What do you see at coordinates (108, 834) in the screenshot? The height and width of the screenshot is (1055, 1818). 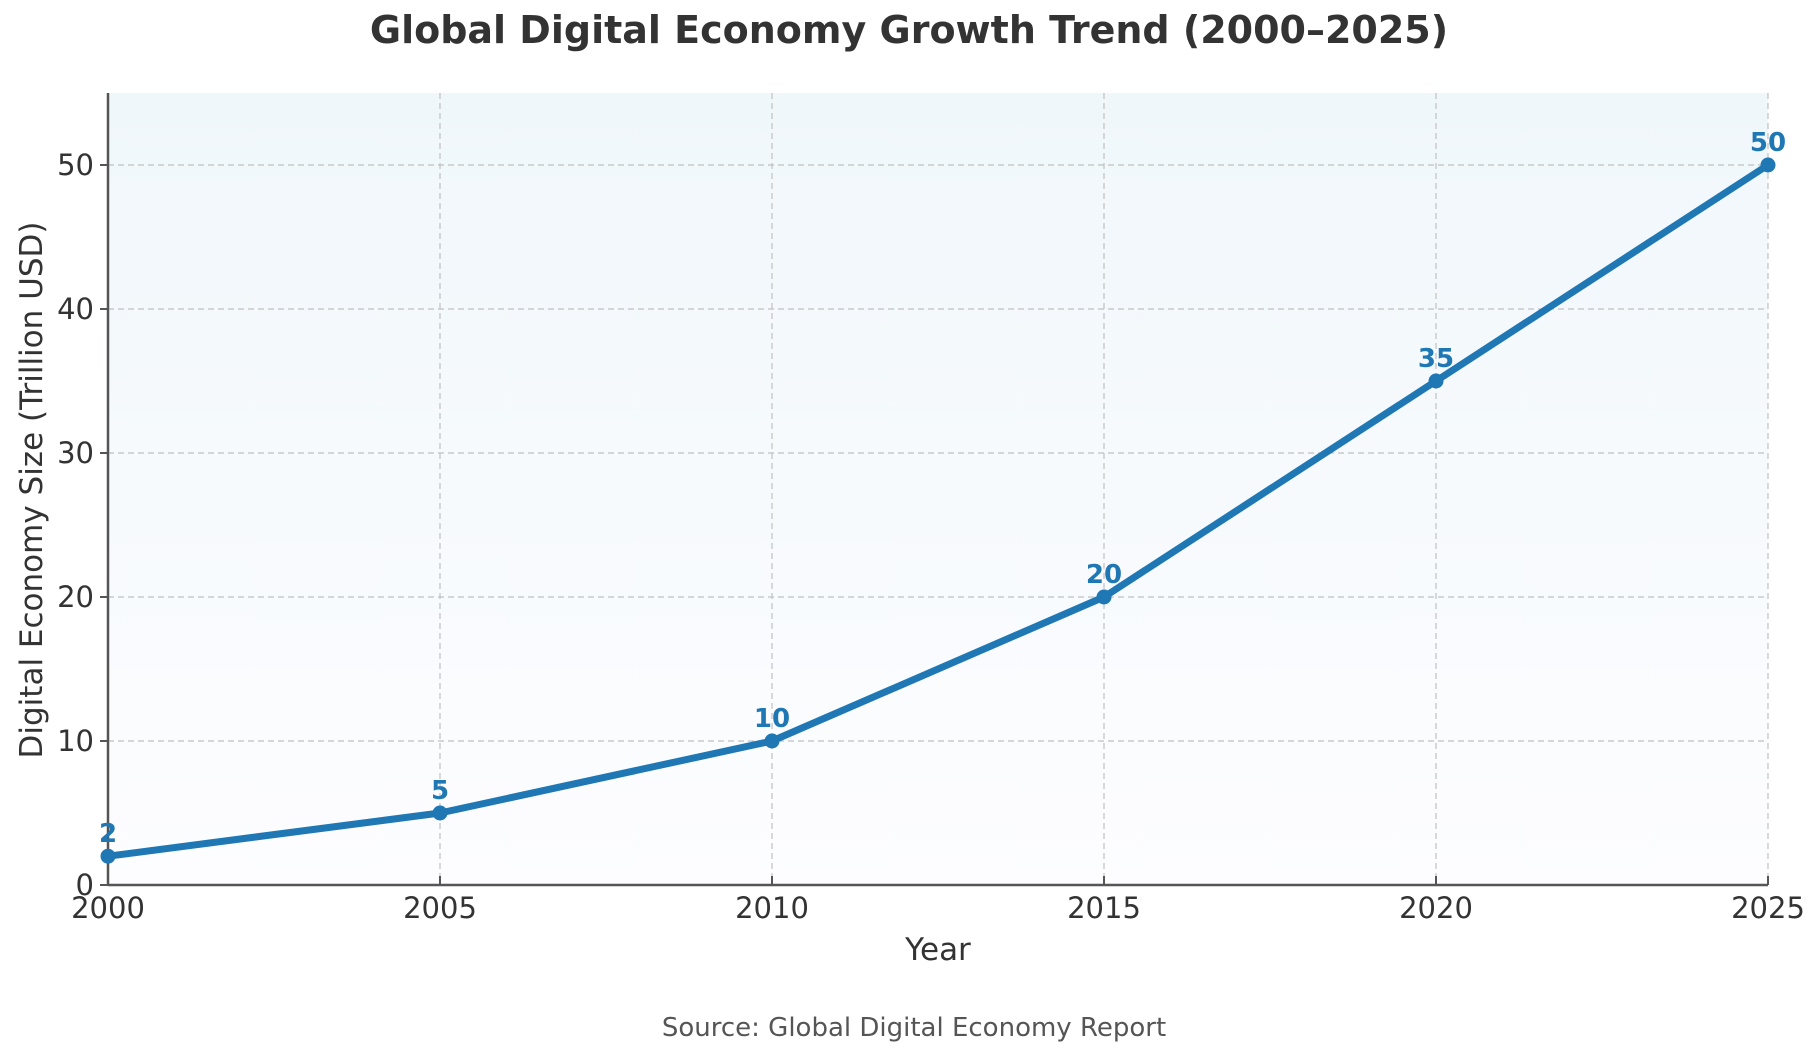 I see `data-label: 2` at bounding box center [108, 834].